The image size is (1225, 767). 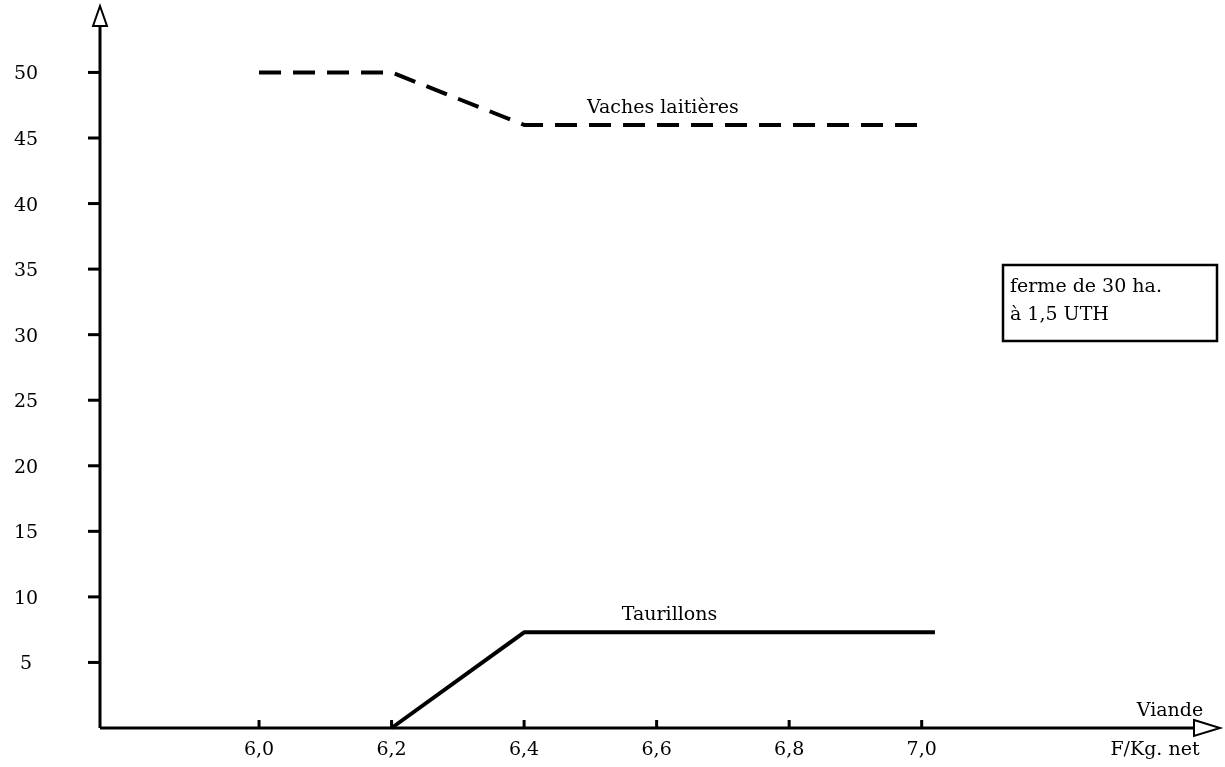 What do you see at coordinates (669, 613) in the screenshot?
I see `series-label: Taurillons` at bounding box center [669, 613].